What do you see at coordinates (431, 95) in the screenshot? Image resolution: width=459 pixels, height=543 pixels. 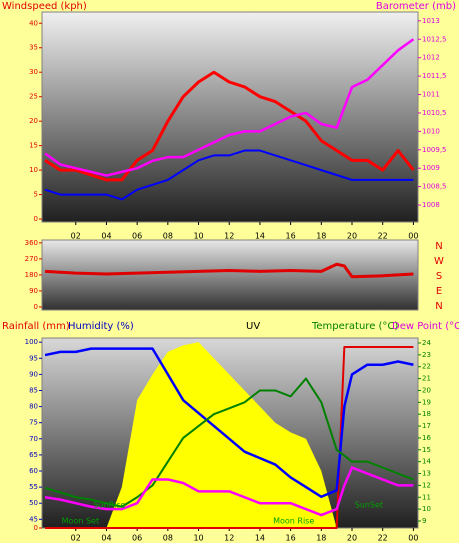 I see `y-tick-label: 1011` at bounding box center [431, 95].